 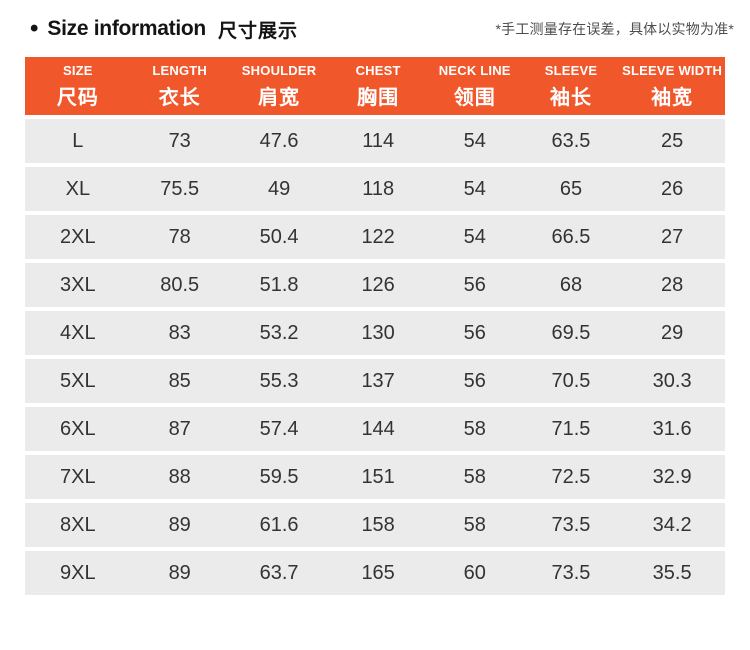 I want to click on value-cell: 151, so click(x=378, y=476).